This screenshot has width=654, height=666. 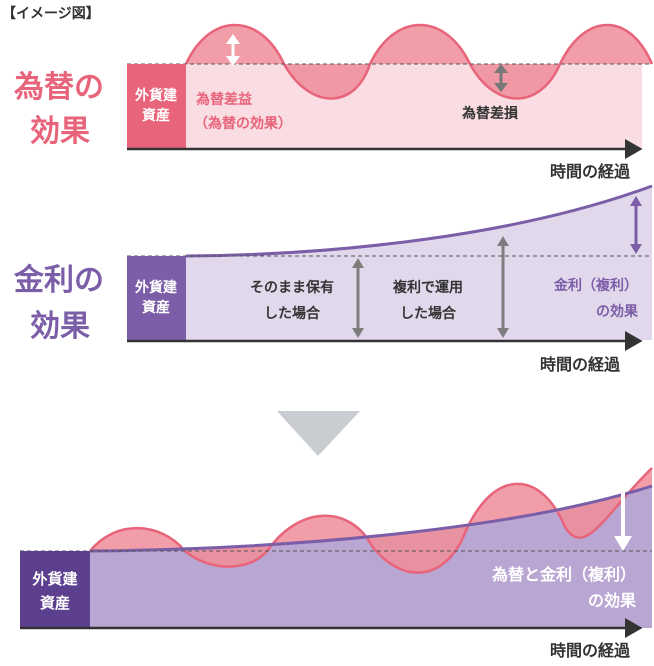 I want to click on fx-title-line1: 為替の, so click(x=59, y=87).